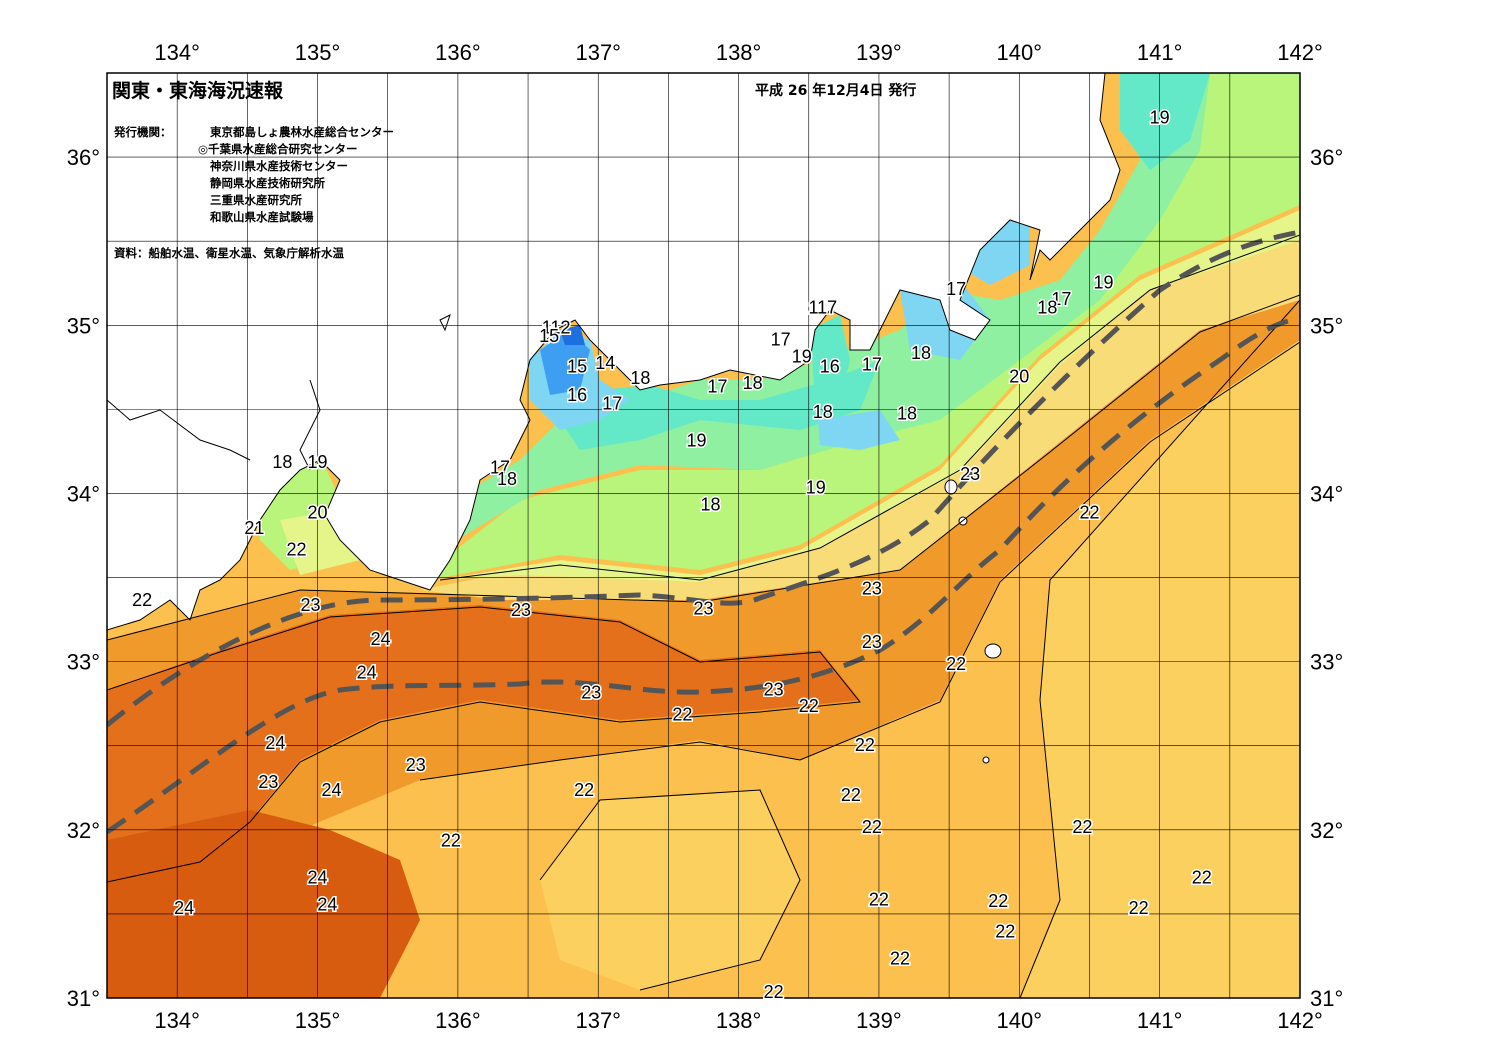 The width and height of the screenshot is (1503, 1064). Describe the element at coordinates (254, 528) in the screenshot. I see `isotherm-value-label: 21` at that location.